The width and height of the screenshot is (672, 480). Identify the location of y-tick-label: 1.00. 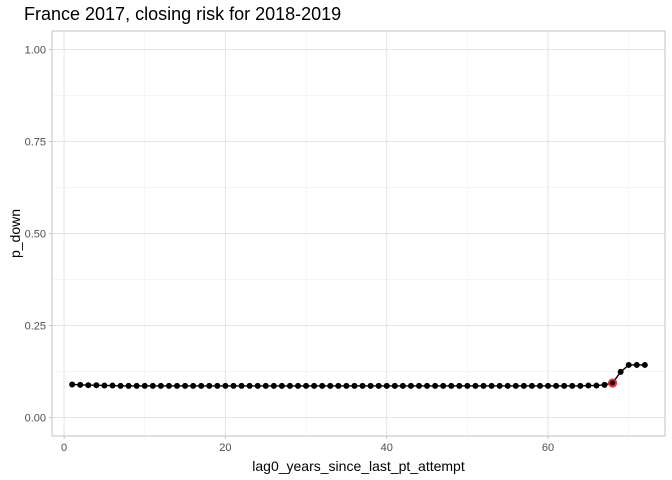
(35, 50).